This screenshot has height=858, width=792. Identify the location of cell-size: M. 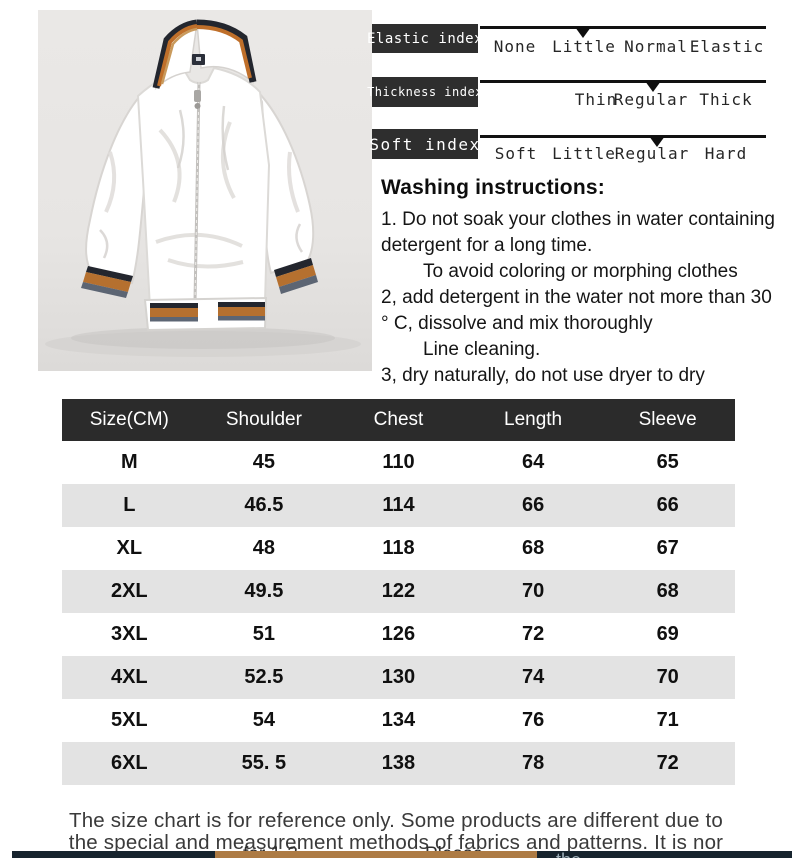
(129, 462).